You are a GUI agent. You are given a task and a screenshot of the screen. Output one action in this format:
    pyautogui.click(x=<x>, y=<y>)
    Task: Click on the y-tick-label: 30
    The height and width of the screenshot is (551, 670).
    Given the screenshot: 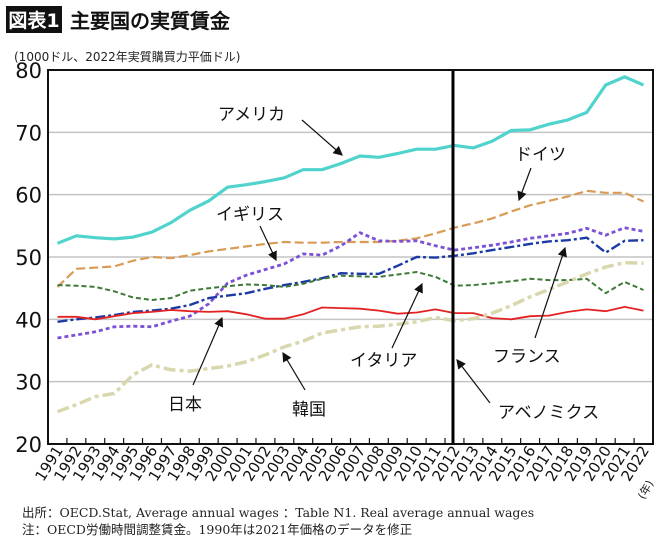 What is the action you would take?
    pyautogui.click(x=28, y=383)
    